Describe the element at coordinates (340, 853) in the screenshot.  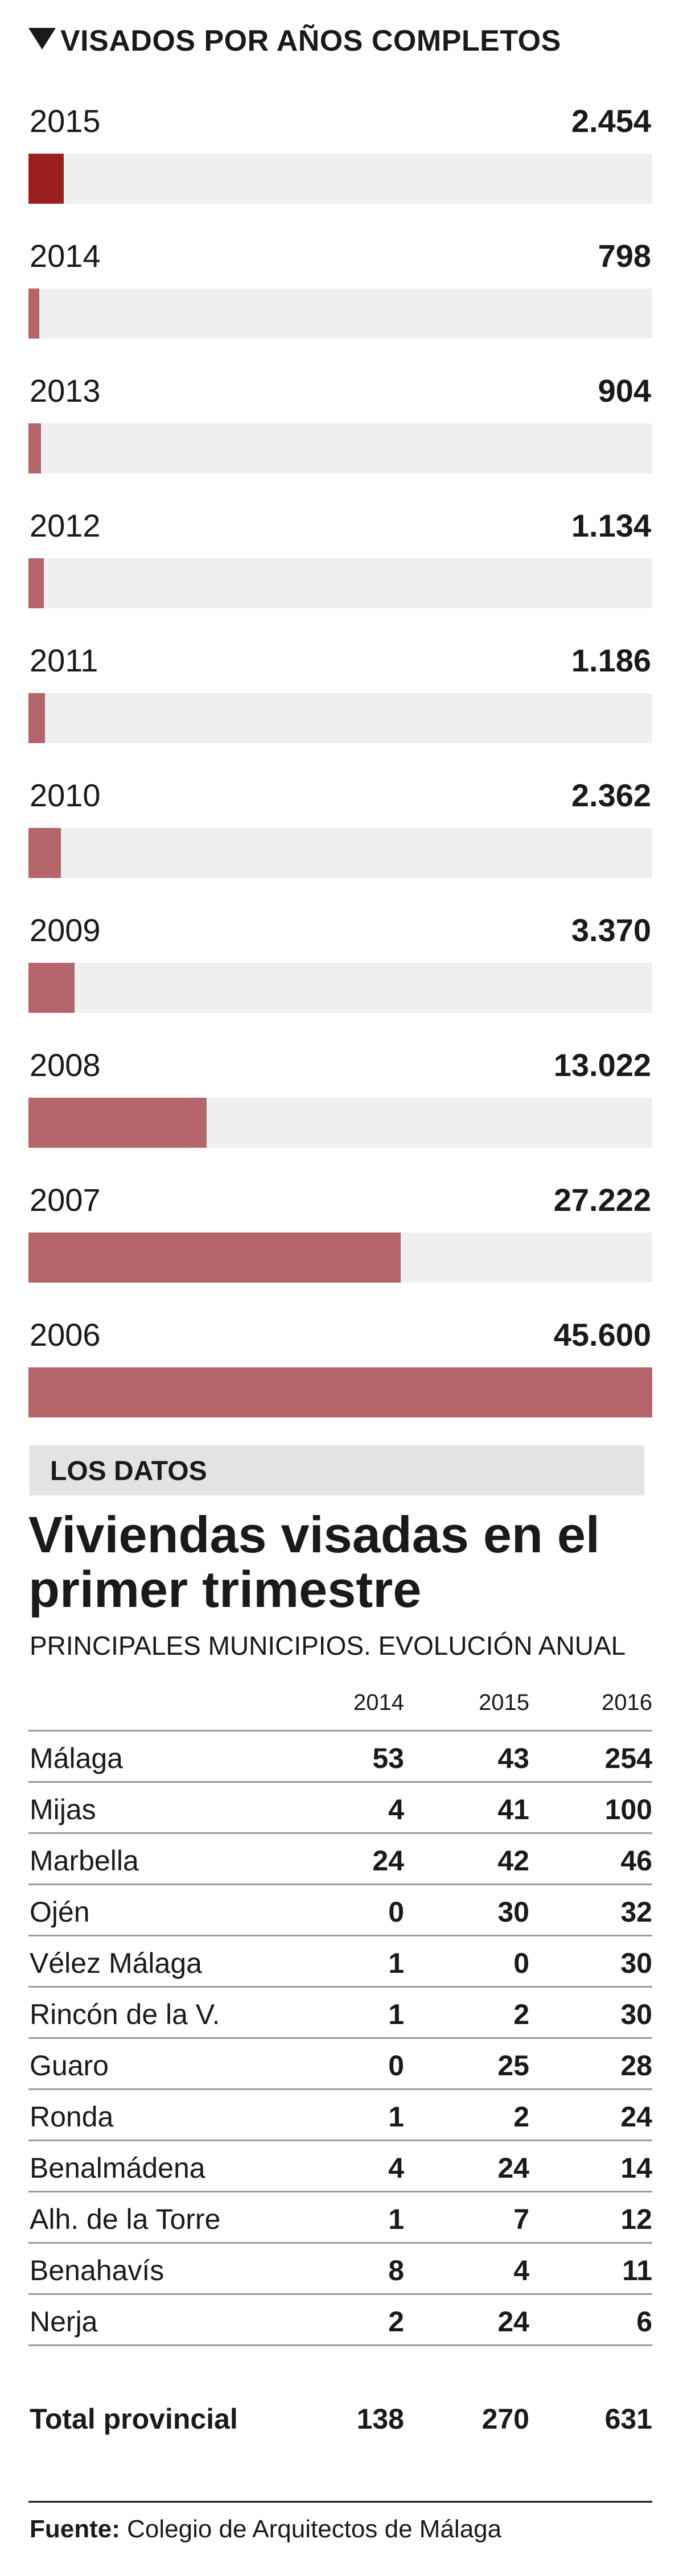
I see `bar-track-2010` at that location.